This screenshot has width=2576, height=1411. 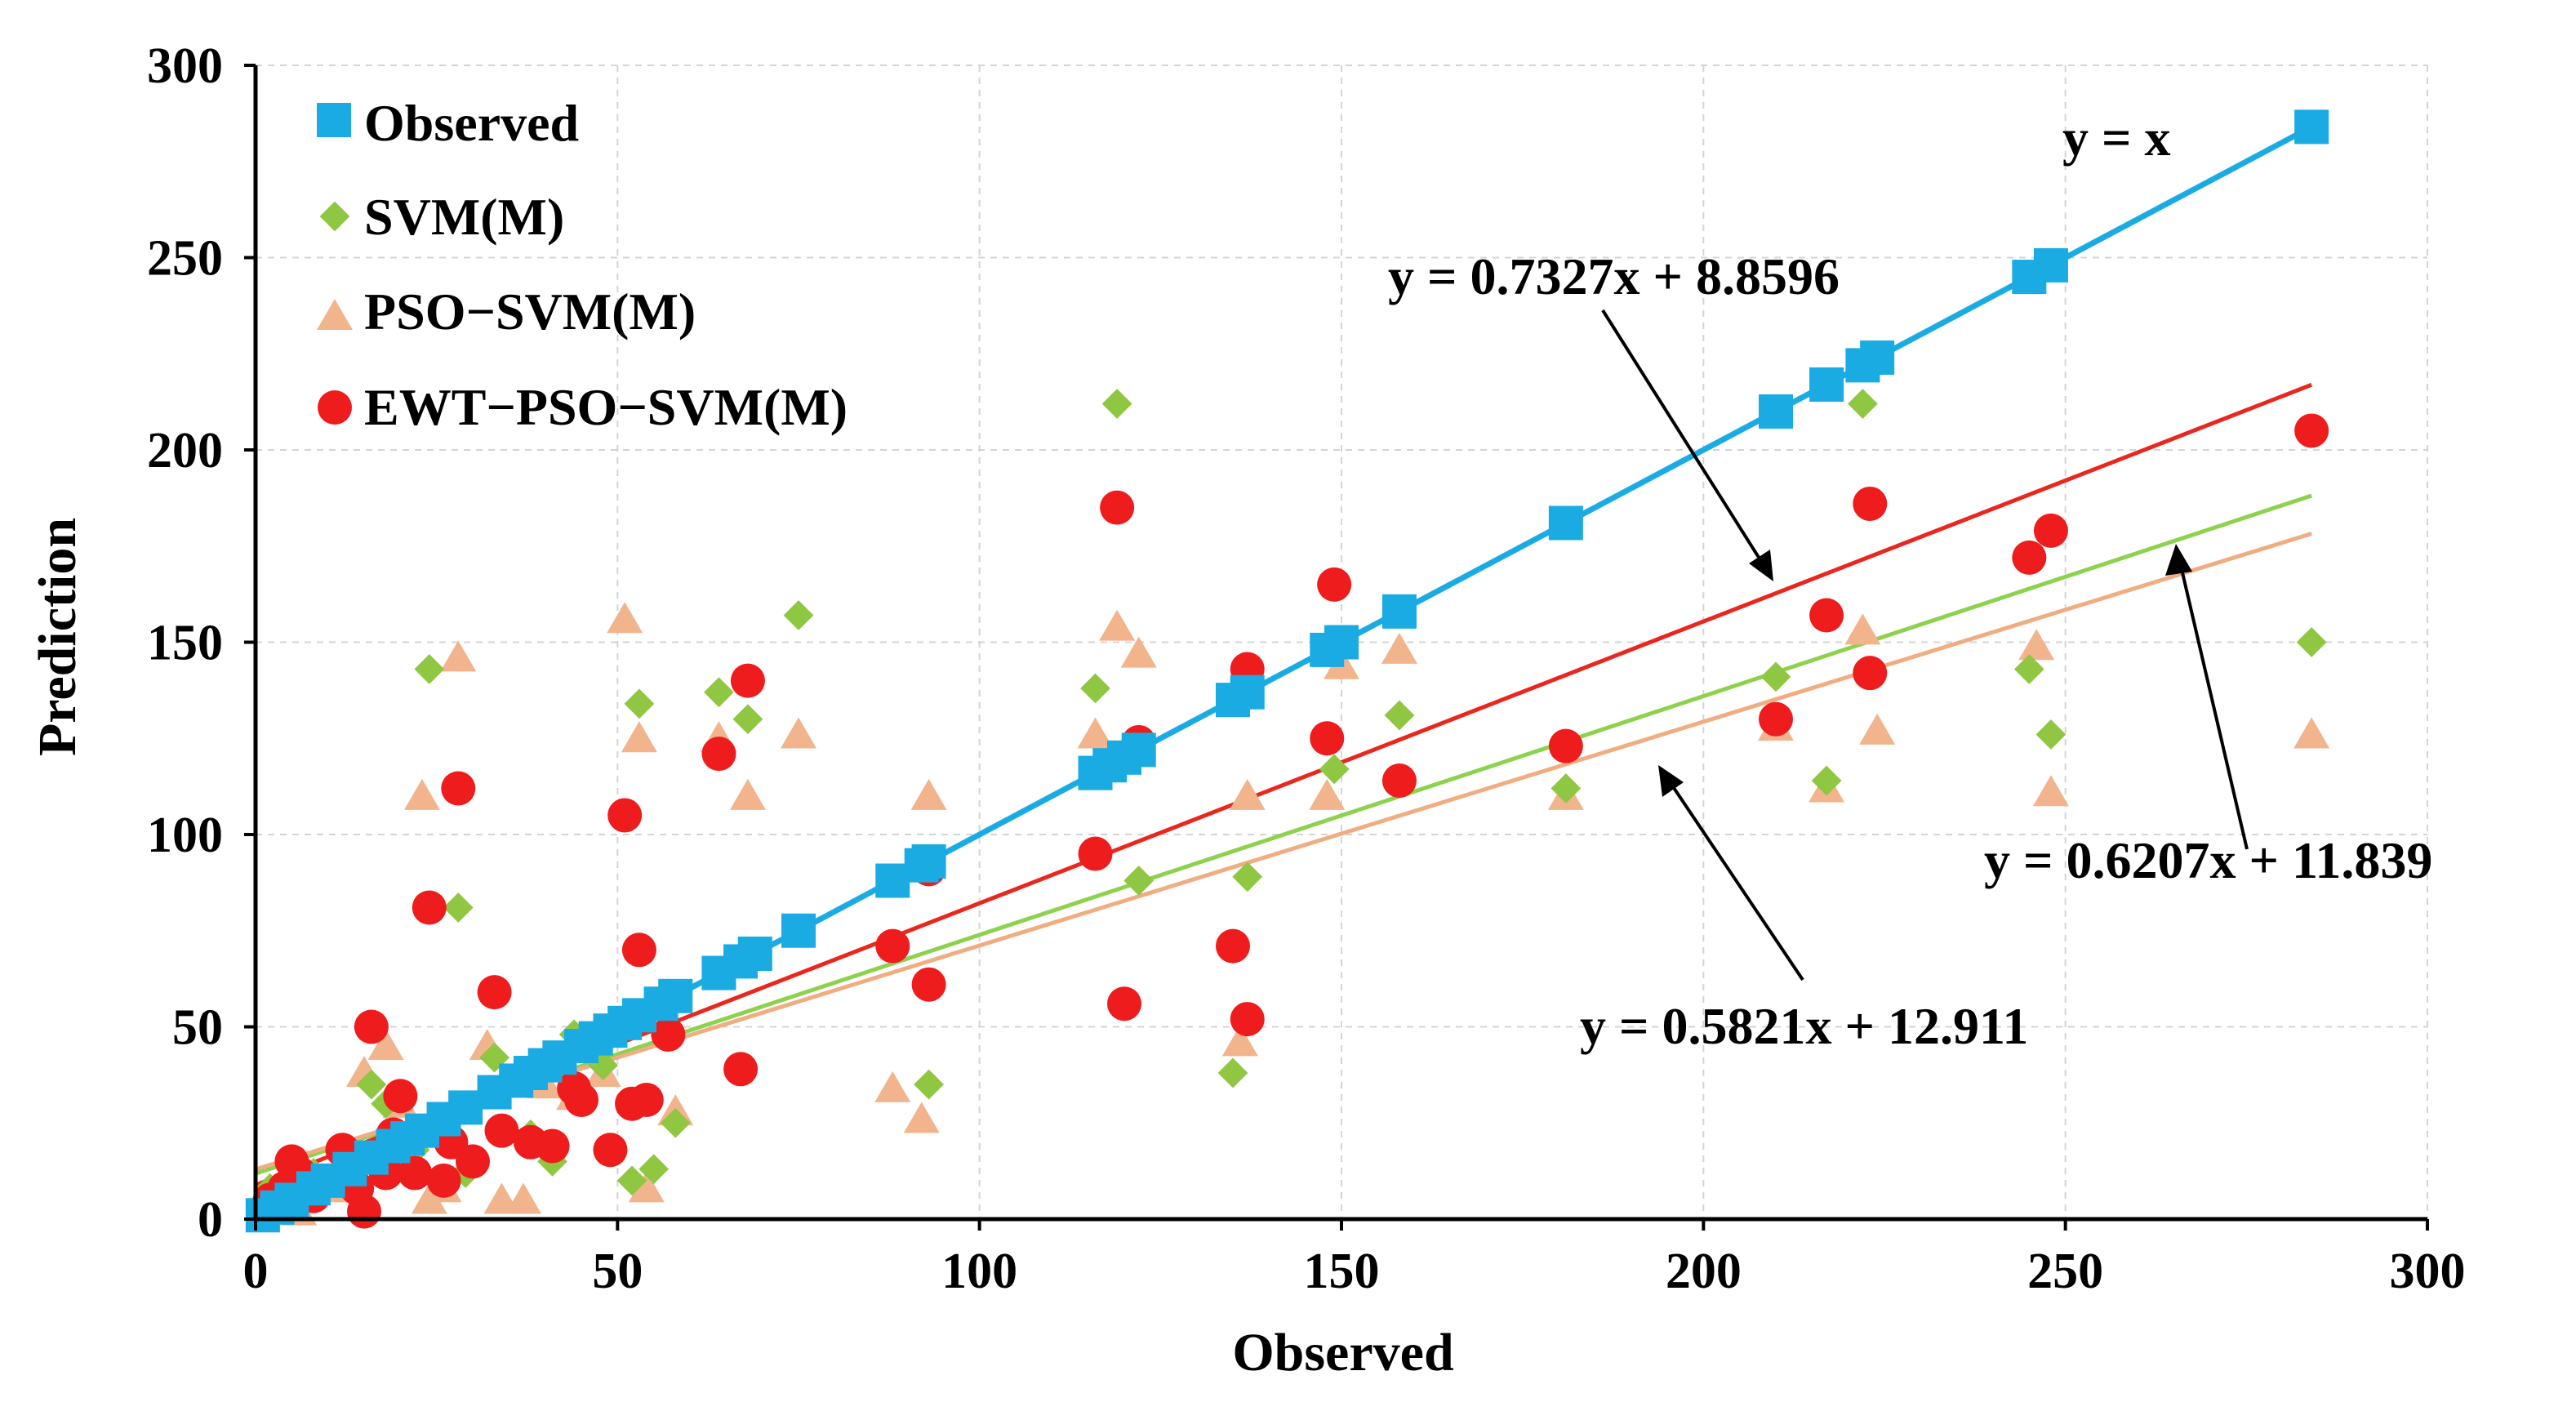 What do you see at coordinates (1761, 565) in the screenshot?
I see `arrow-head-ewt` at bounding box center [1761, 565].